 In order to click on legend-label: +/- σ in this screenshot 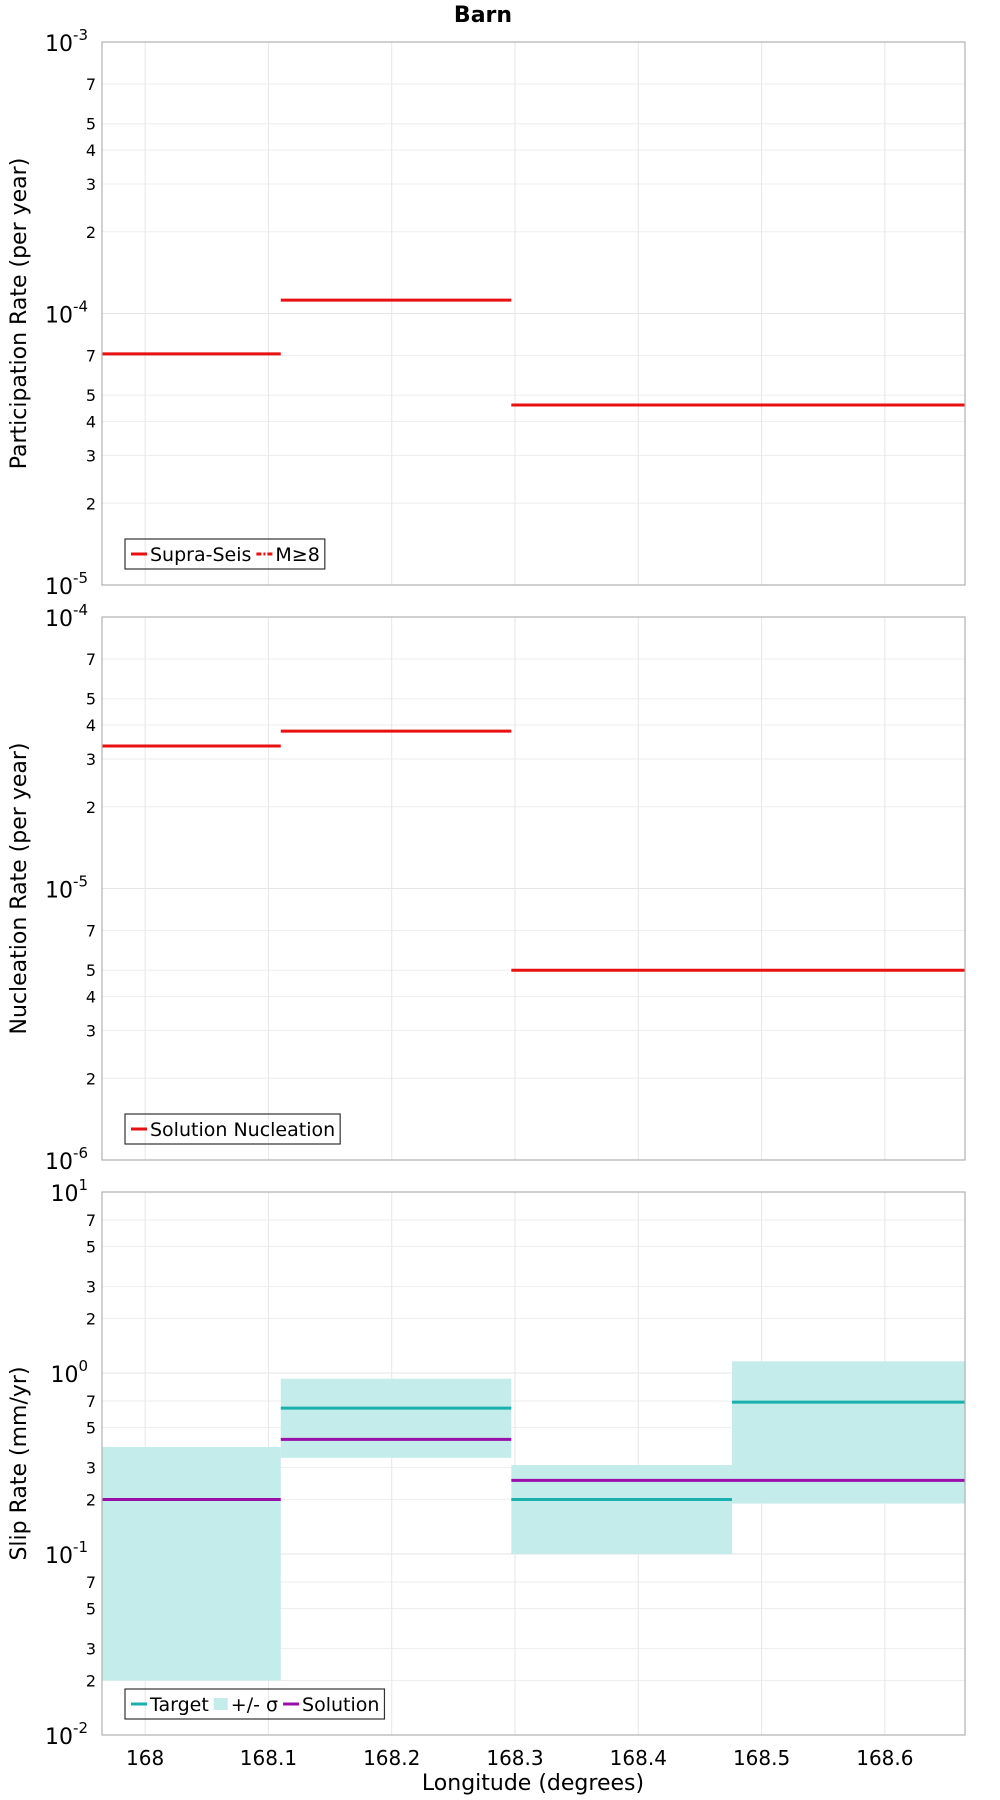, I will do `click(254, 1705)`.